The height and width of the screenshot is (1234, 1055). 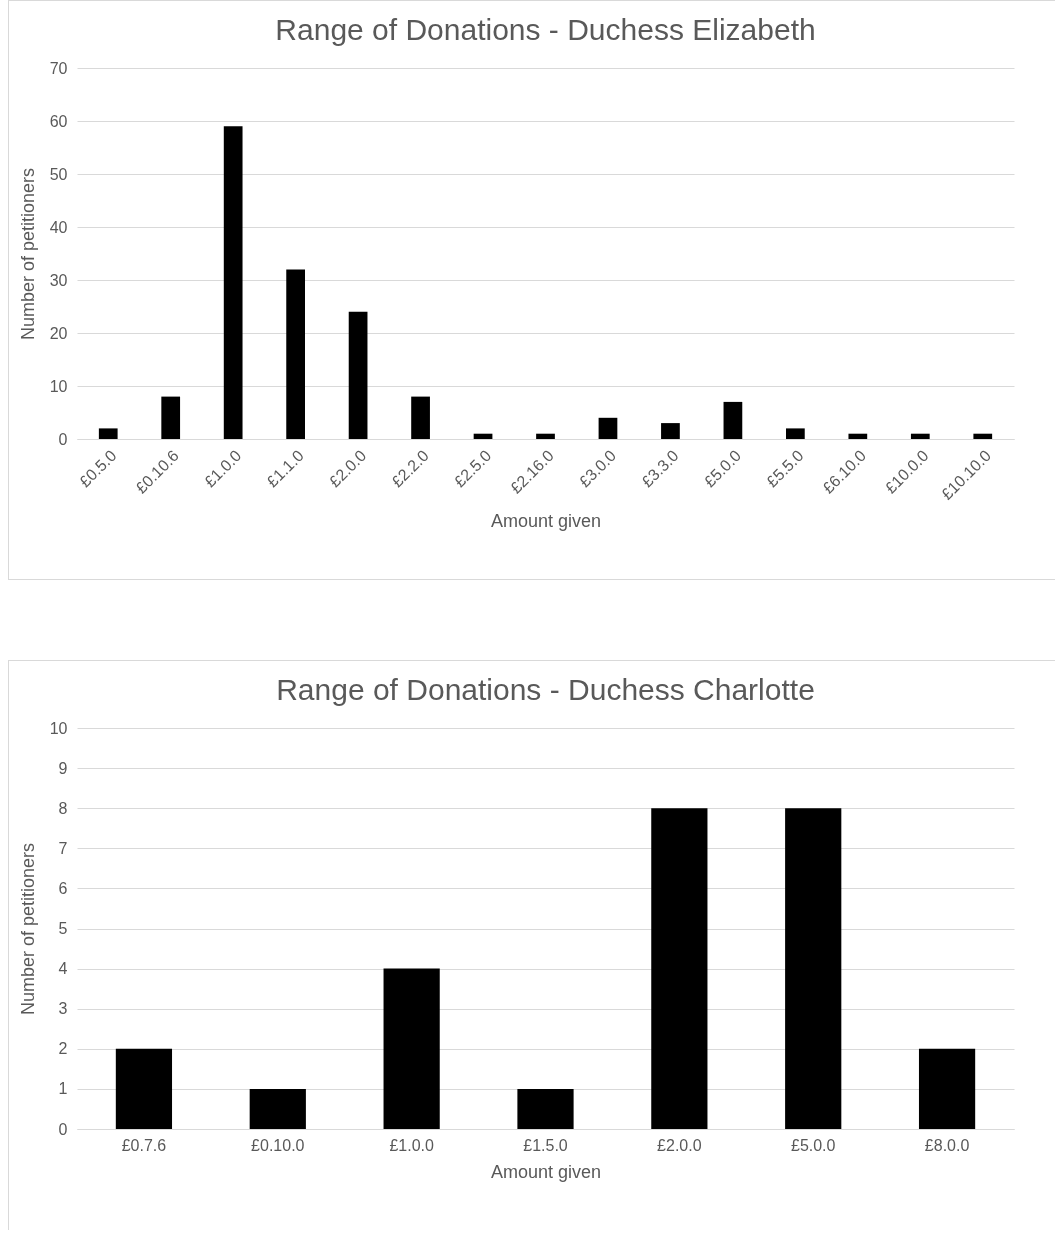 What do you see at coordinates (58, 280) in the screenshot?
I see `y-tick-label: 30` at bounding box center [58, 280].